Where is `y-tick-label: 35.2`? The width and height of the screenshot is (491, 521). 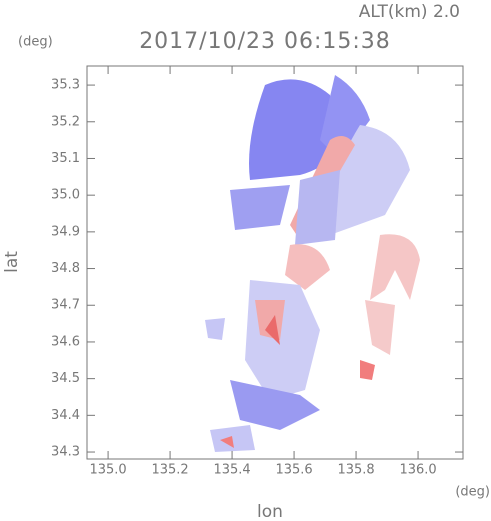 y-tick-label: 35.2 is located at coordinates (65, 121).